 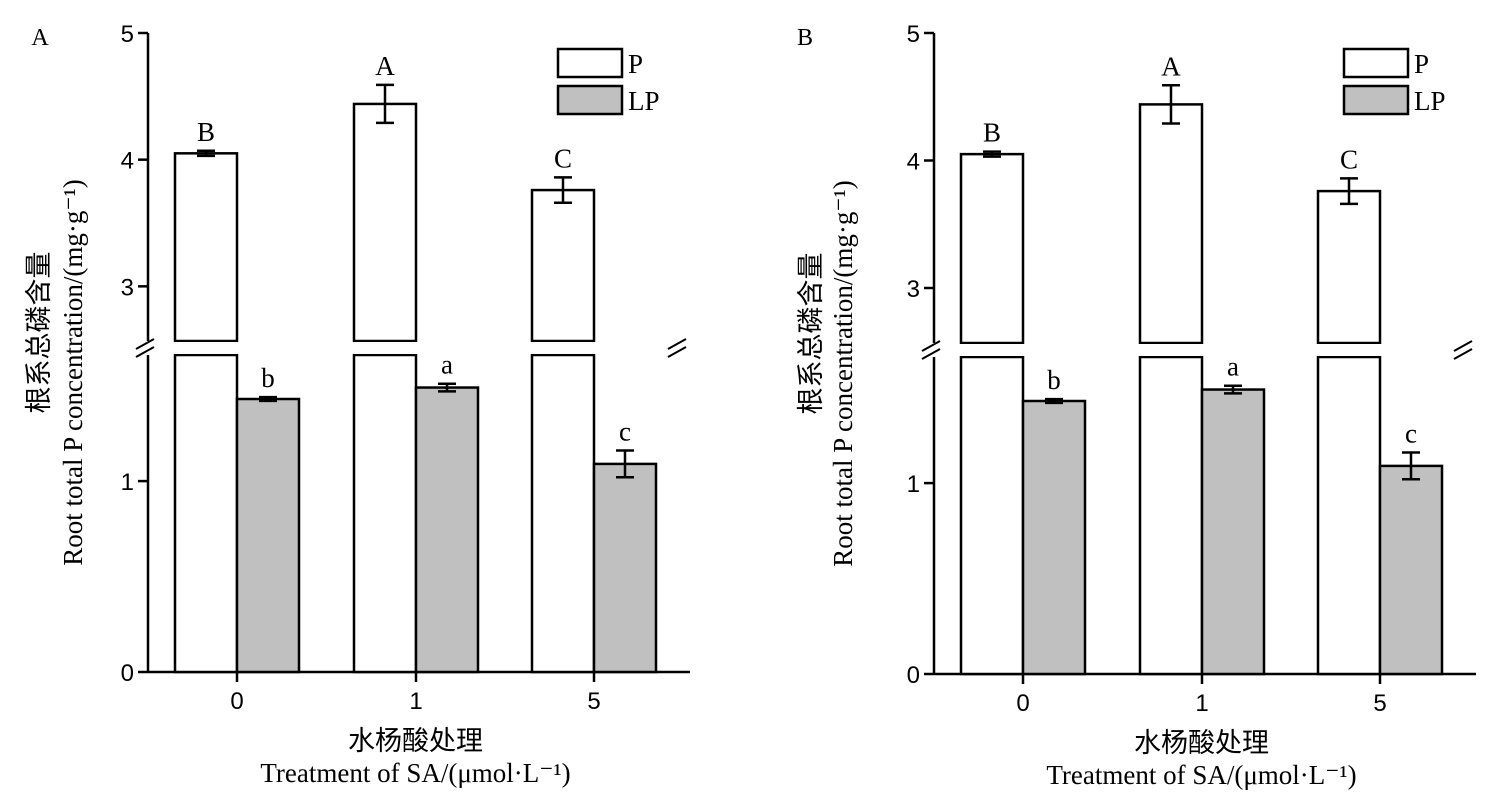 What do you see at coordinates (40, 38) in the screenshot?
I see `panel-label: A` at bounding box center [40, 38].